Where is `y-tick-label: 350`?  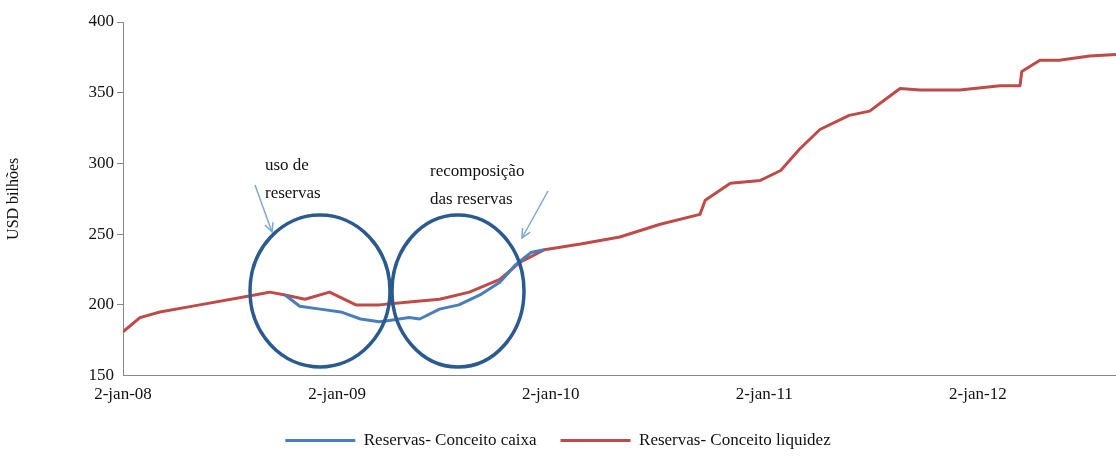
y-tick-label: 350 is located at coordinates (101, 92).